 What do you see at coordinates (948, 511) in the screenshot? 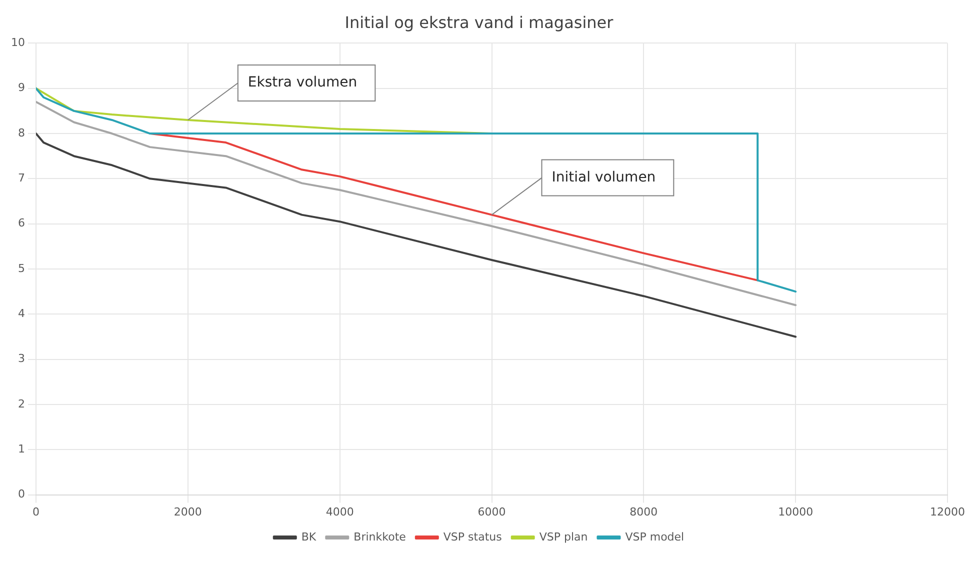
I see `x-tick-label: 12000` at bounding box center [948, 511].